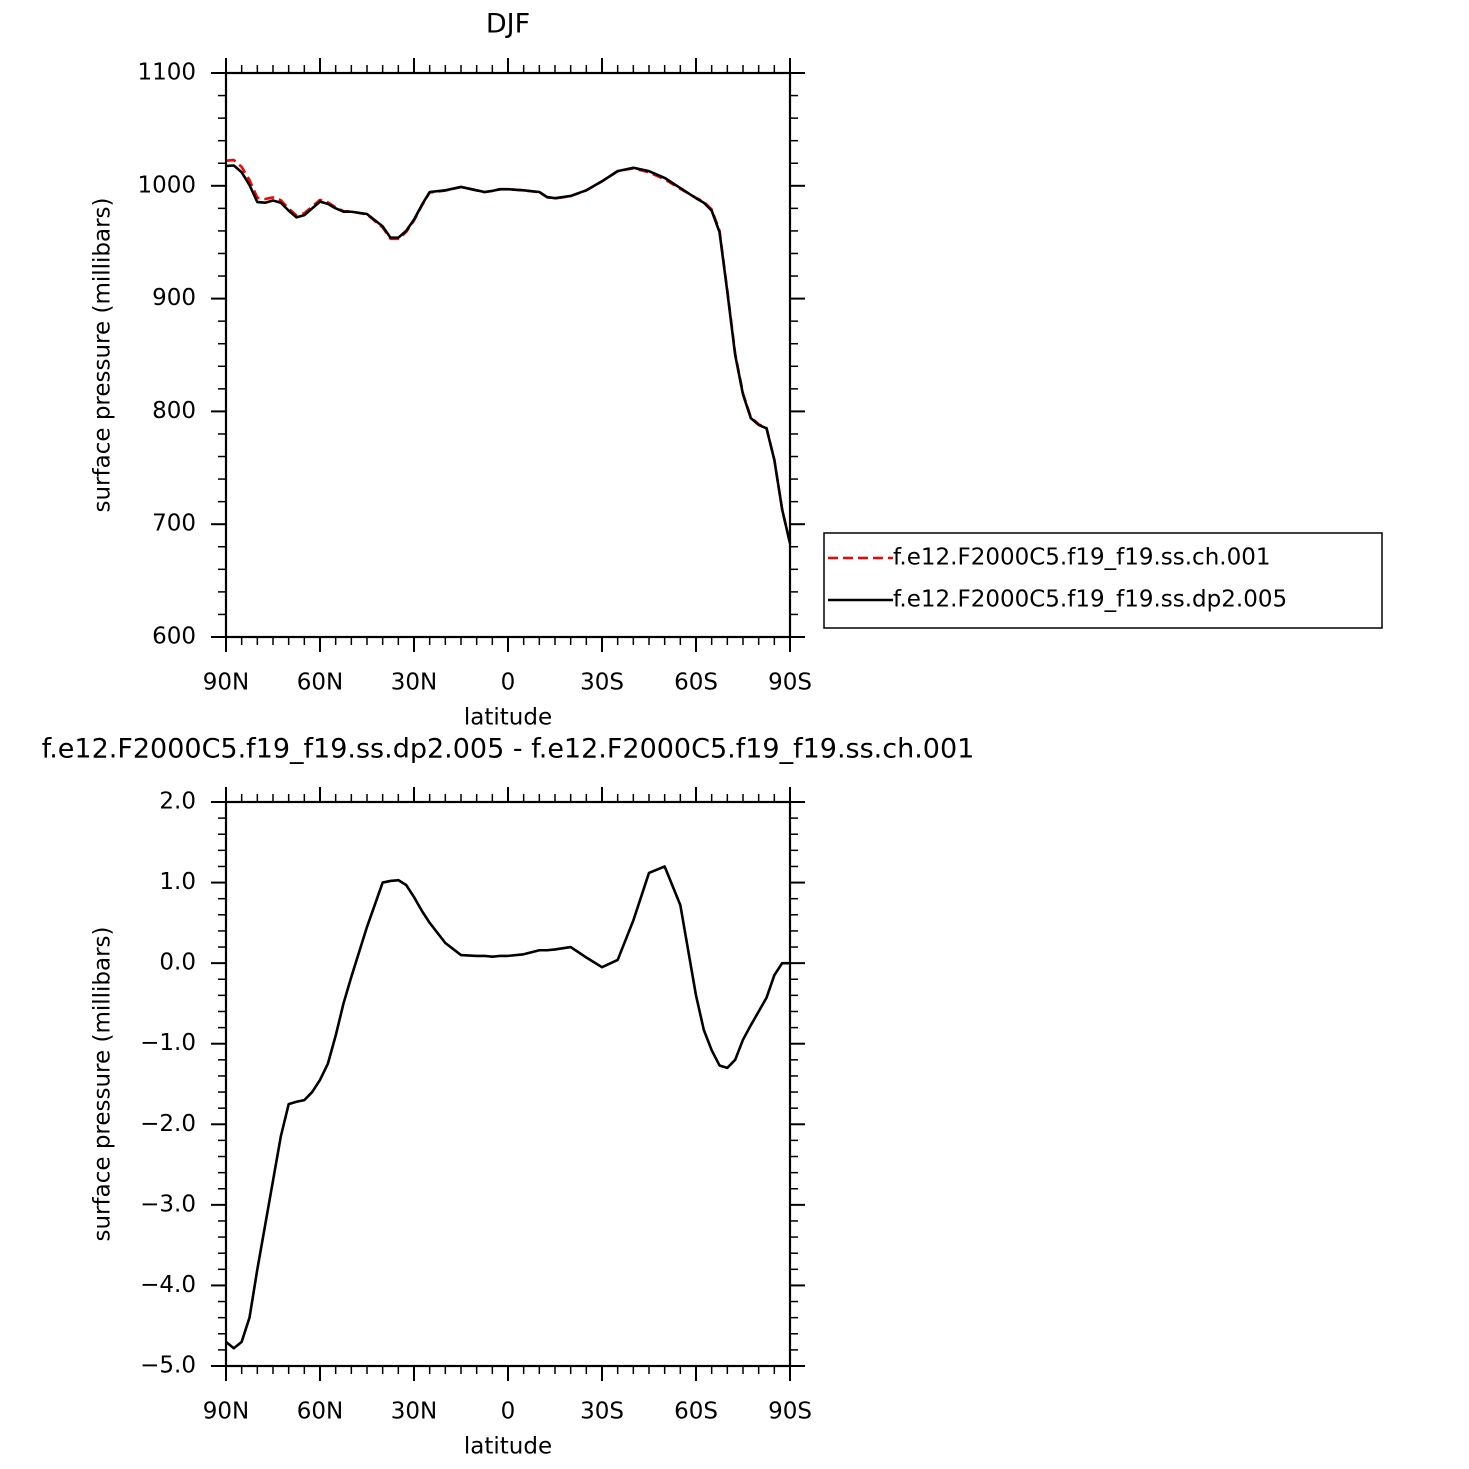 The height and width of the screenshot is (1469, 1469). Describe the element at coordinates (174, 524) in the screenshot. I see `y-tick-label: 700` at that location.